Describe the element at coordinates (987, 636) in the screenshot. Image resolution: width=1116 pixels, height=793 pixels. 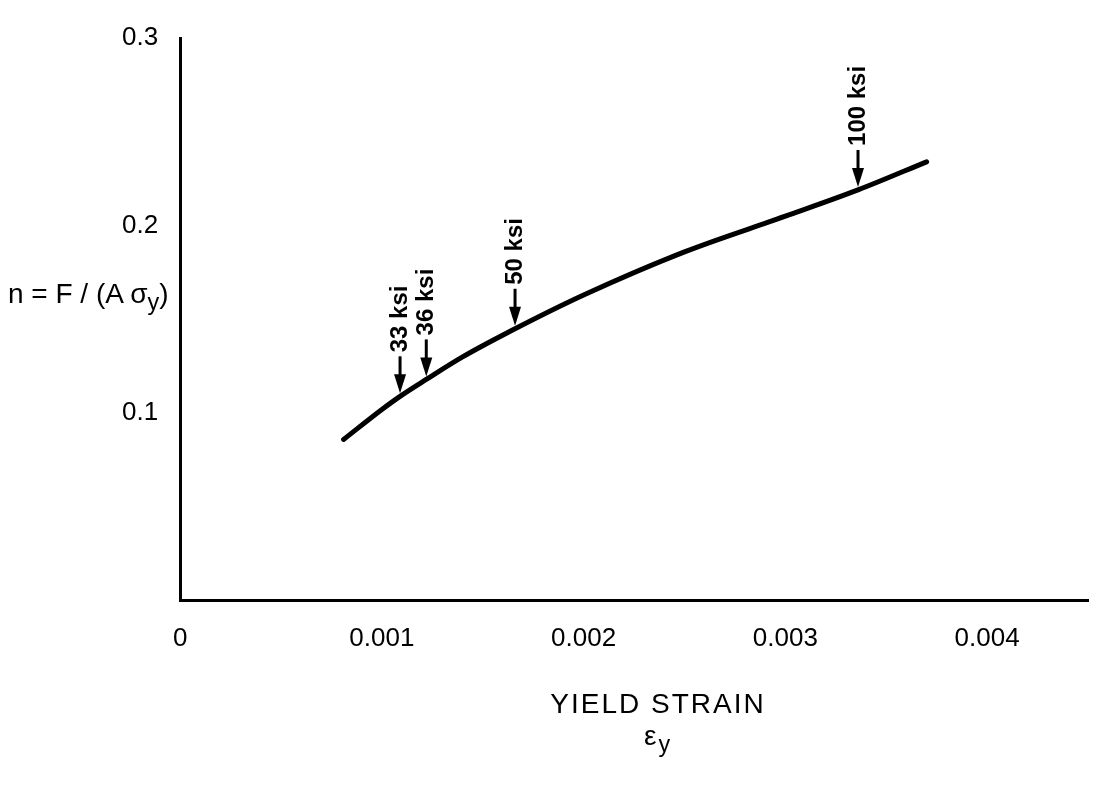
I see `x-tick-label: 0.004` at that location.